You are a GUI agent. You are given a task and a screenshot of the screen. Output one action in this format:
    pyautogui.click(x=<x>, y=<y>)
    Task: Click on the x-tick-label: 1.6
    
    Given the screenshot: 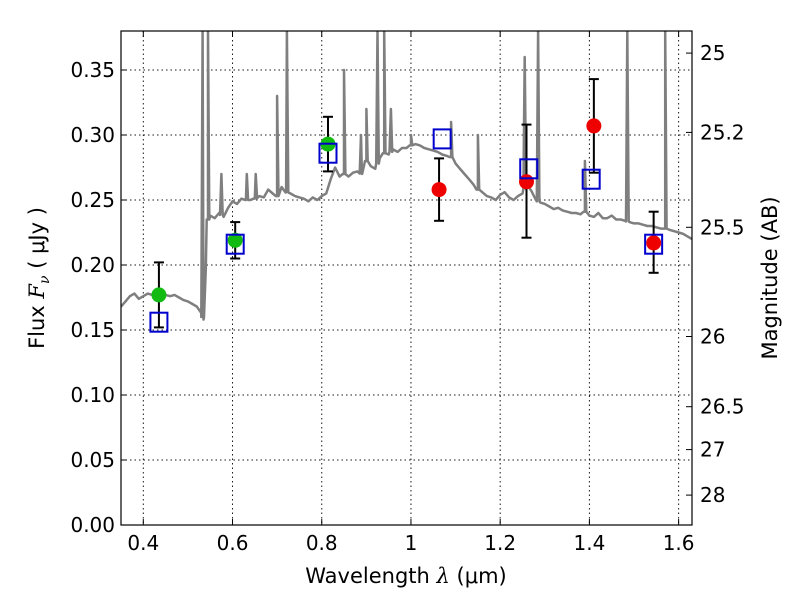 What is the action you would take?
    pyautogui.click(x=679, y=543)
    